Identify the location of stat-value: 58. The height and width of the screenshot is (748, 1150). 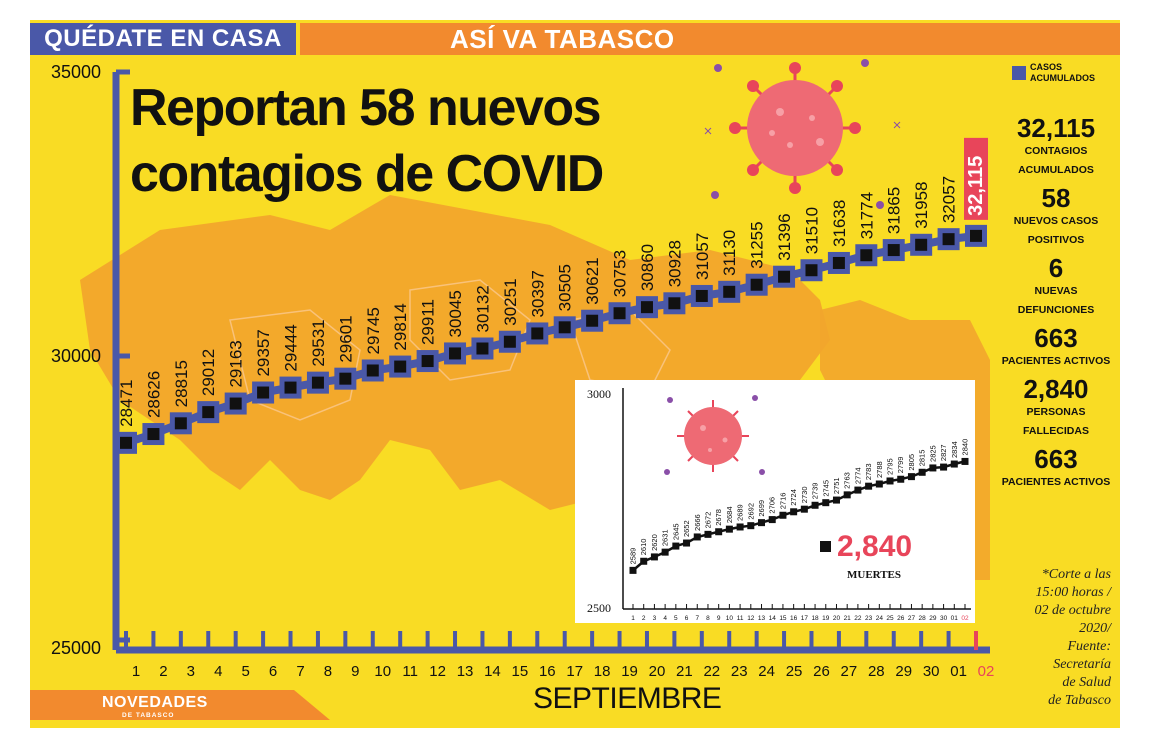
(1056, 198).